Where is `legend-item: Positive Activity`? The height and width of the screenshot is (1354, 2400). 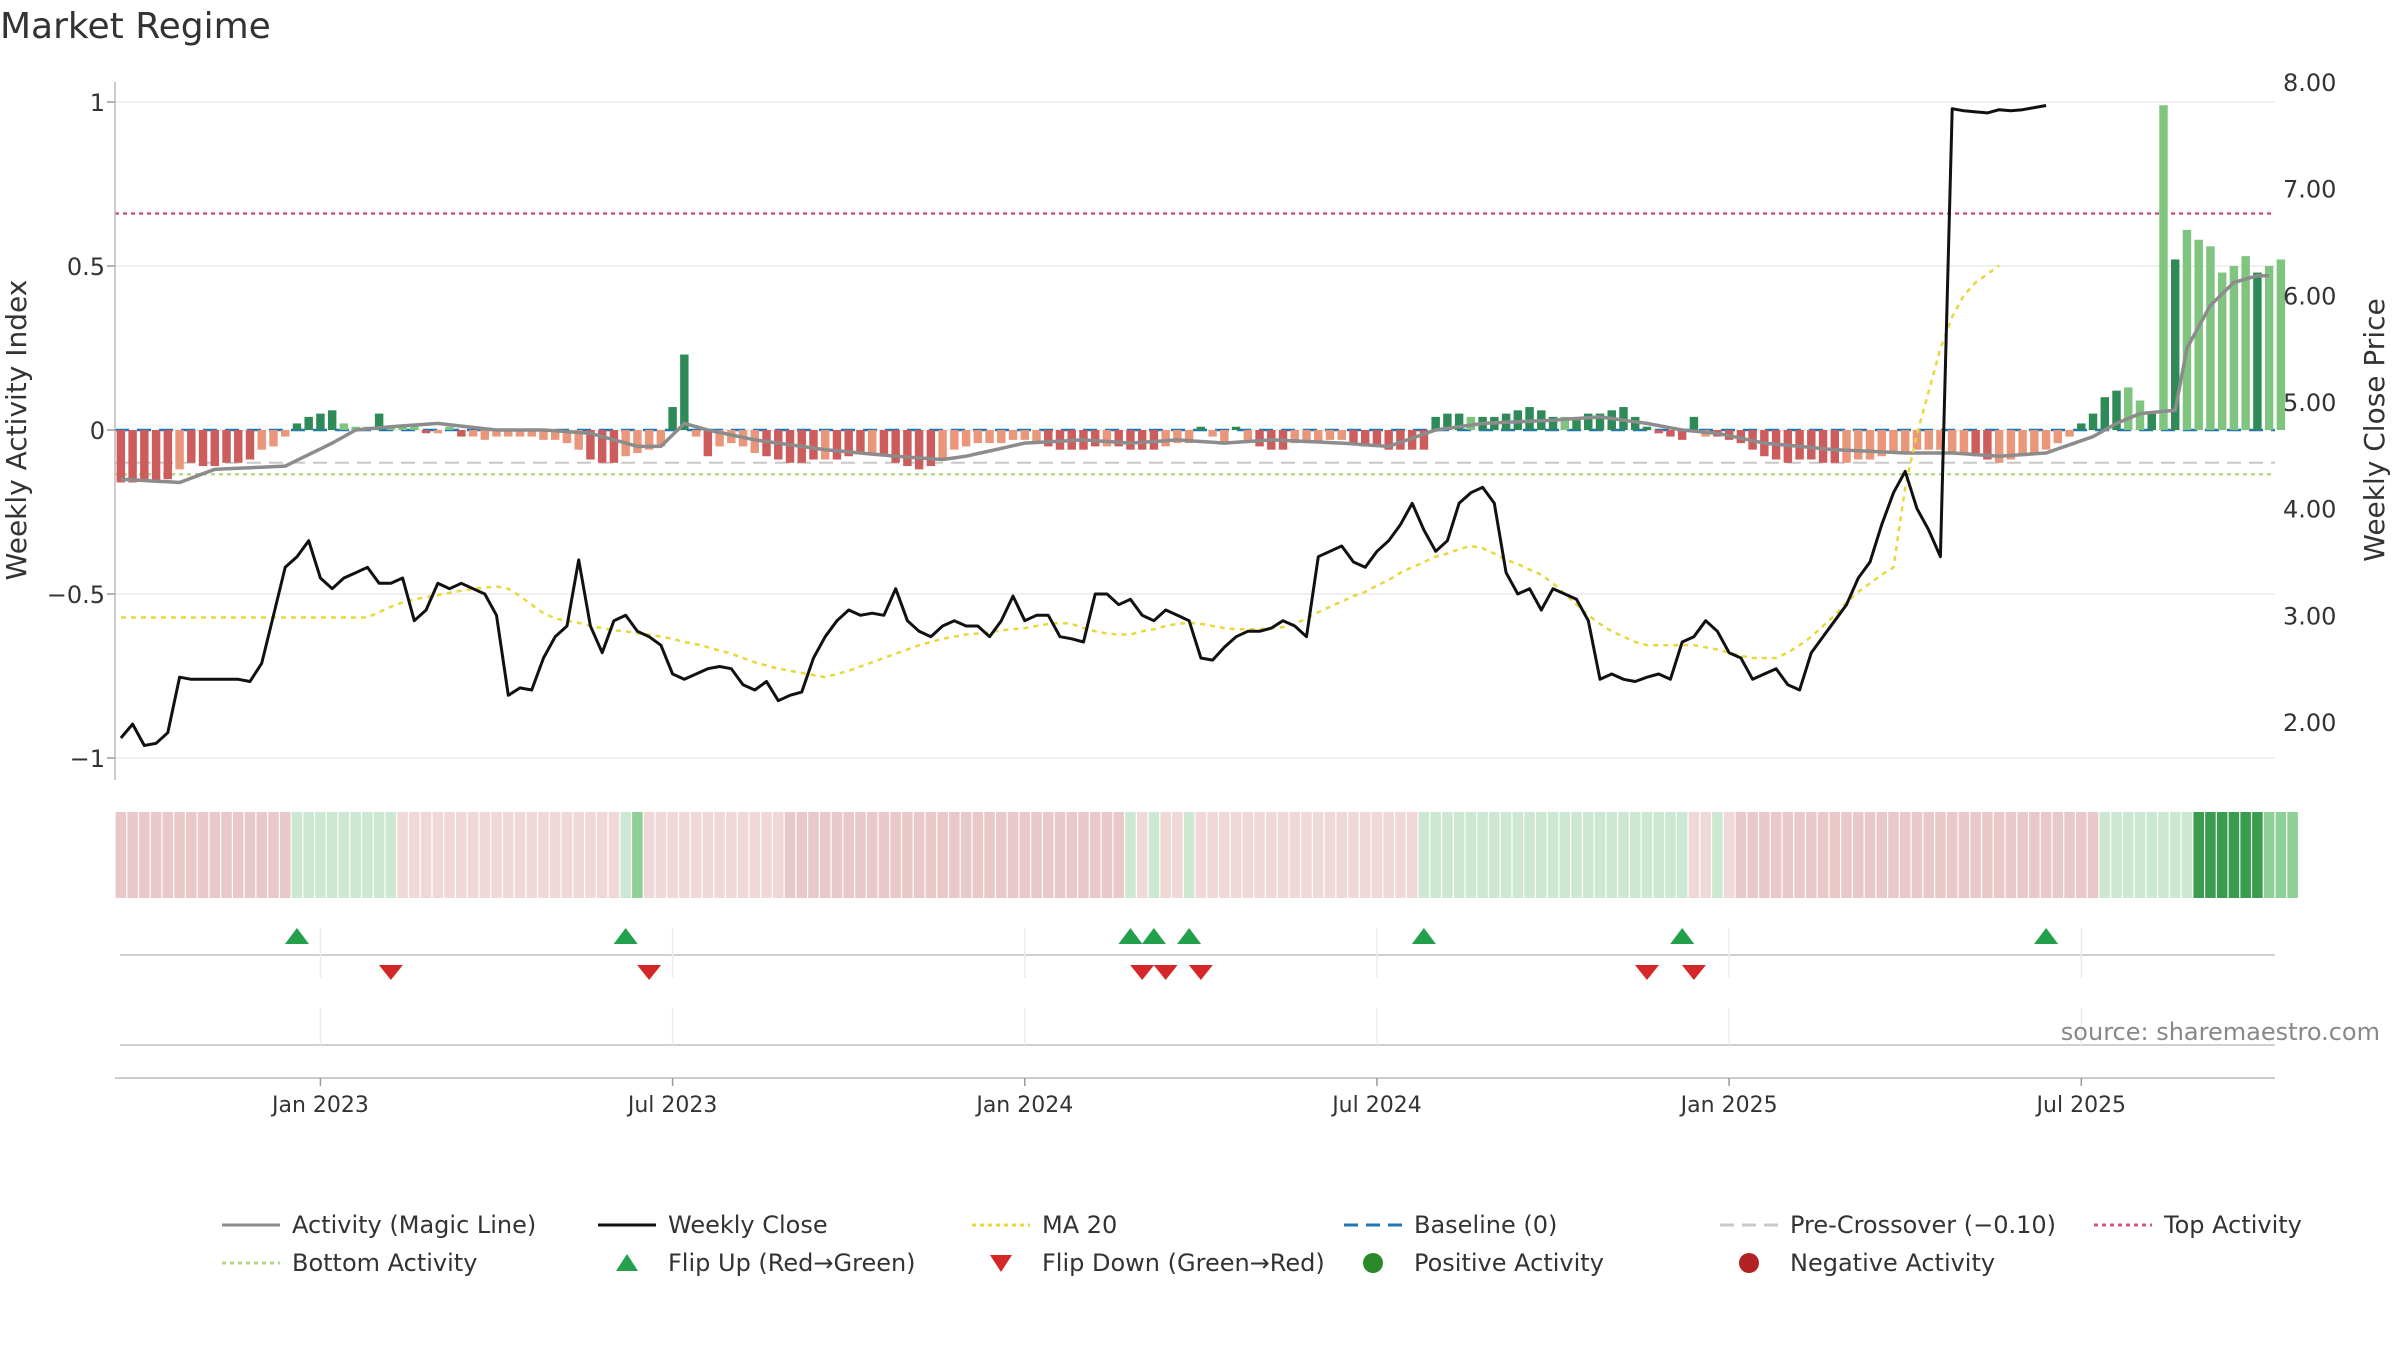
legend-item: Positive Activity is located at coordinates (1483, 1263).